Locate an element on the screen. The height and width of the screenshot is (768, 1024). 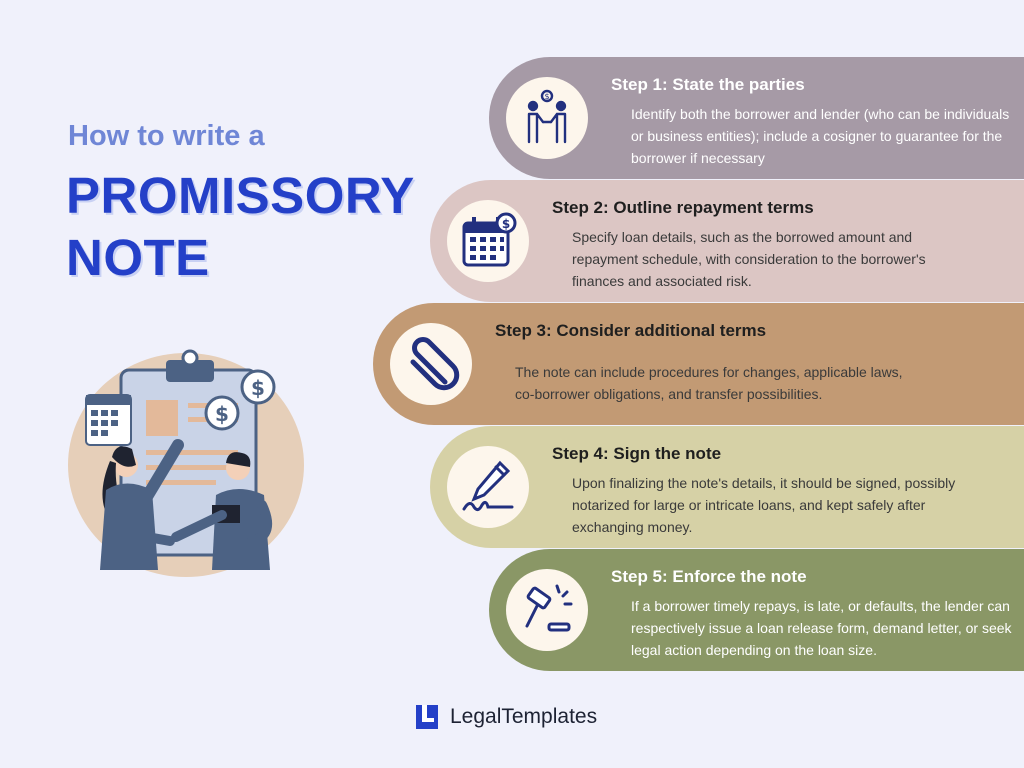
calendar-dollar-icon: $ is located at coordinates (489, 239).